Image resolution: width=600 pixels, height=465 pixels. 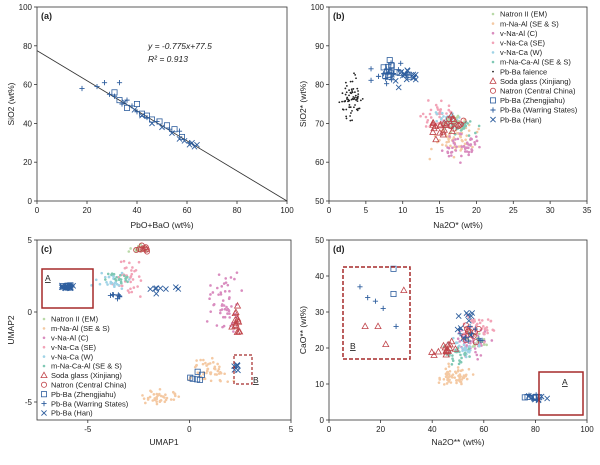 What do you see at coordinates (30, 240) in the screenshot?
I see `panel-c-ytick-label: 5` at bounding box center [30, 240].